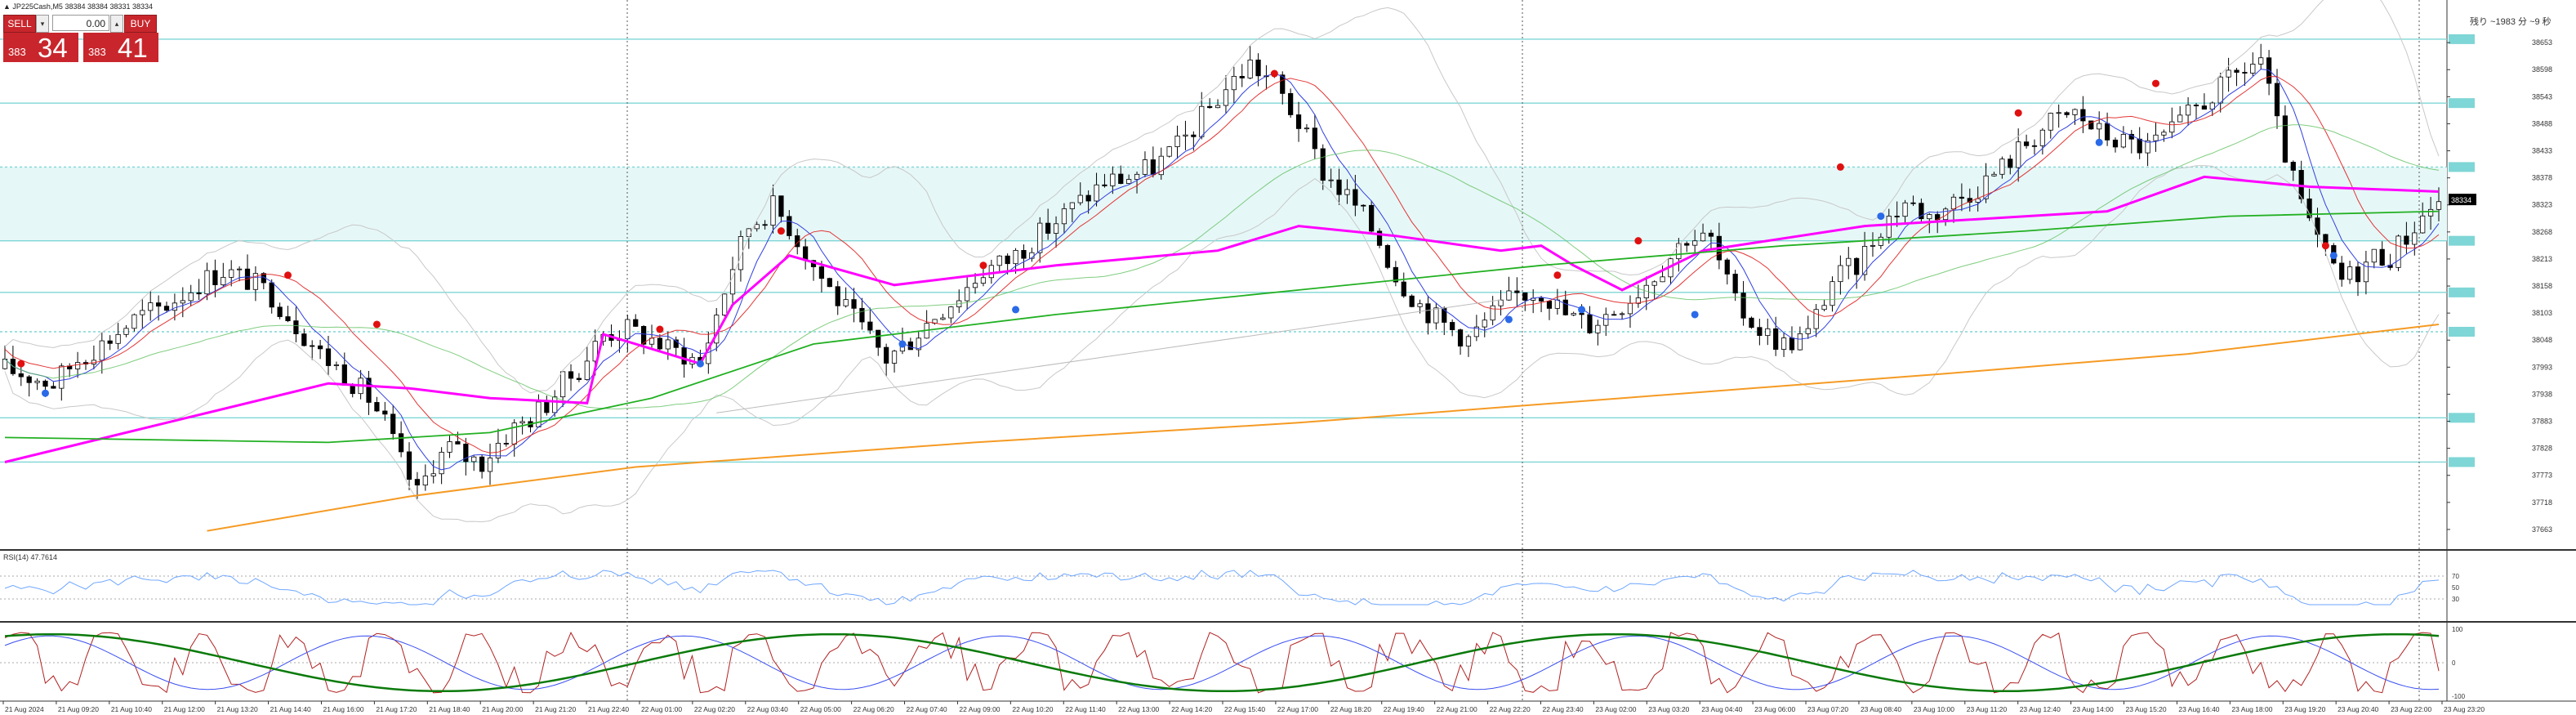 This screenshot has height=715, width=2576. Describe the element at coordinates (1510, 709) in the screenshot. I see `time-axis-label: 22 Aug 22:20` at that location.